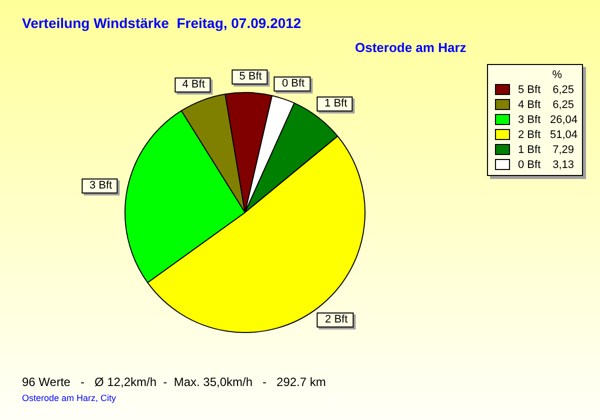  What do you see at coordinates (249, 76) in the screenshot?
I see `slice-label: 5 Bft` at bounding box center [249, 76].